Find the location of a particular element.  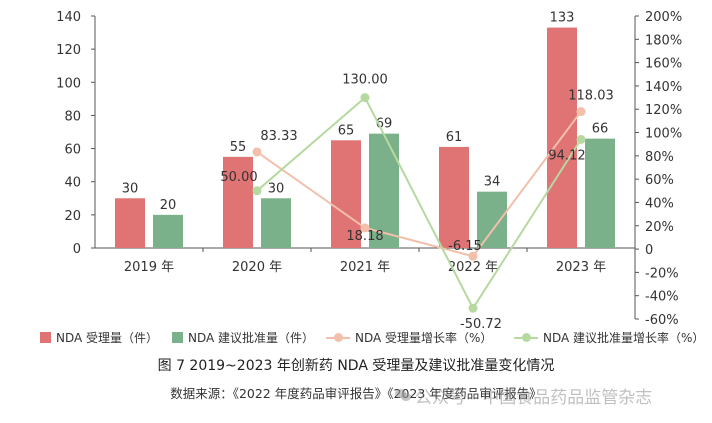

legend-label-accepted-growth: NDA 受理量增长率（%） is located at coordinates (424, 338).